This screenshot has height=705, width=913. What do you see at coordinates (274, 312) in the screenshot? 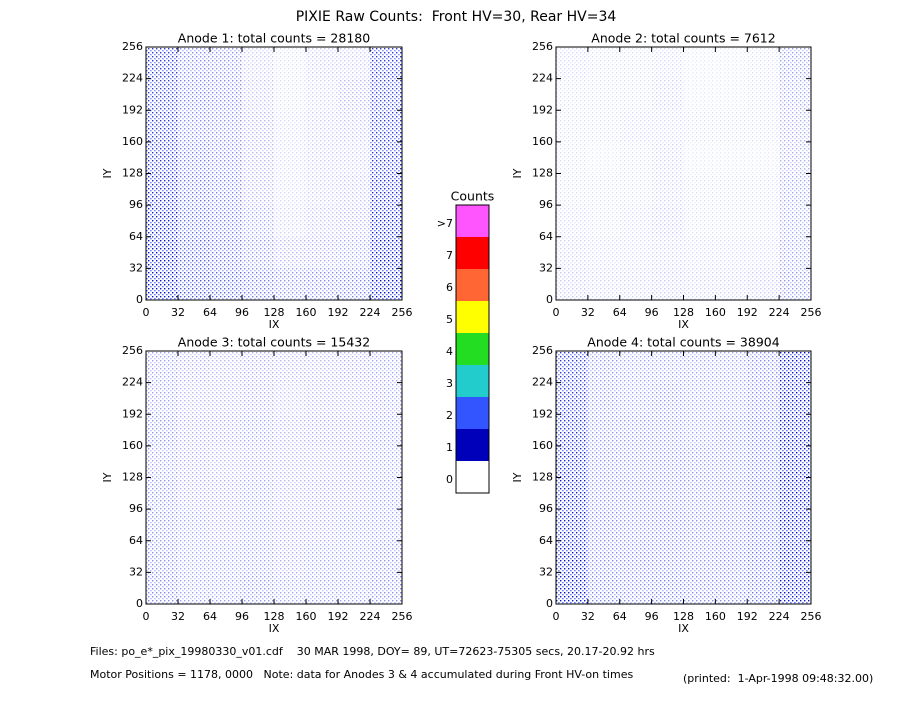
I see `x-tick-label: 128` at bounding box center [274, 312].